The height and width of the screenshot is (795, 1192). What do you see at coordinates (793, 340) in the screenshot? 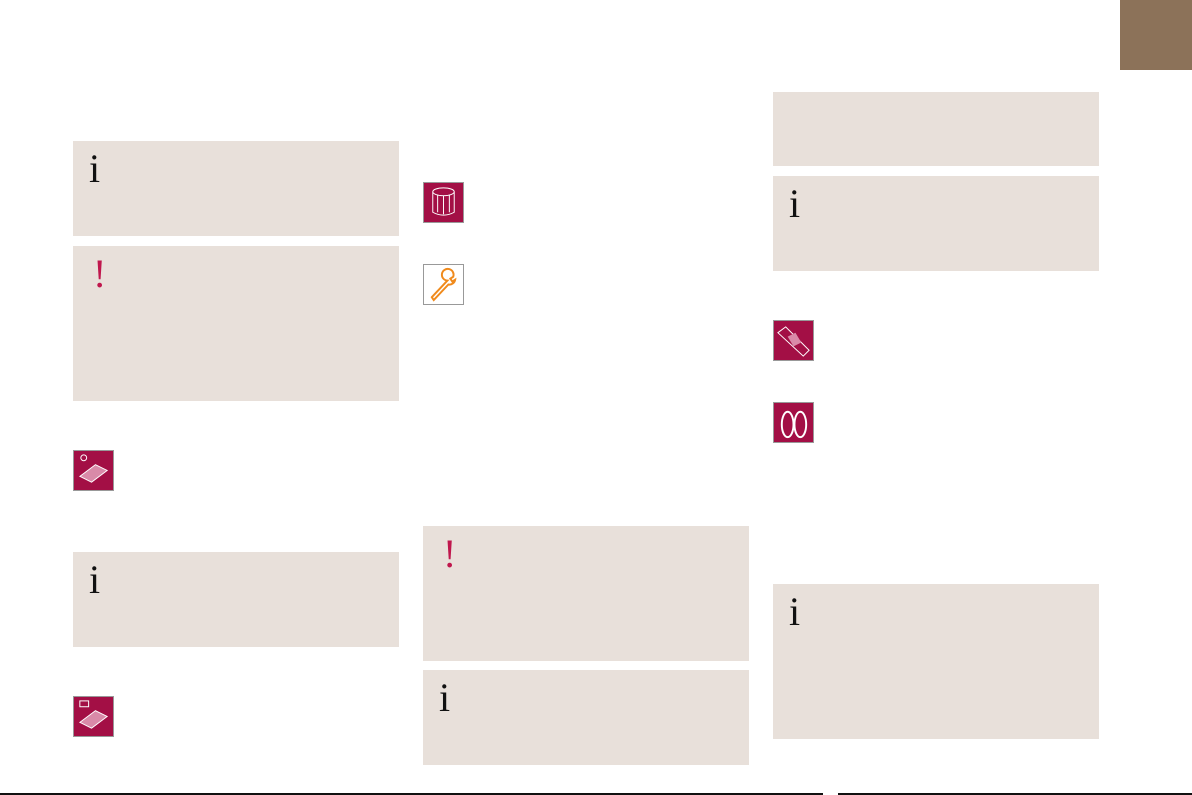
I see `wiper-blade-icon` at bounding box center [793, 340].